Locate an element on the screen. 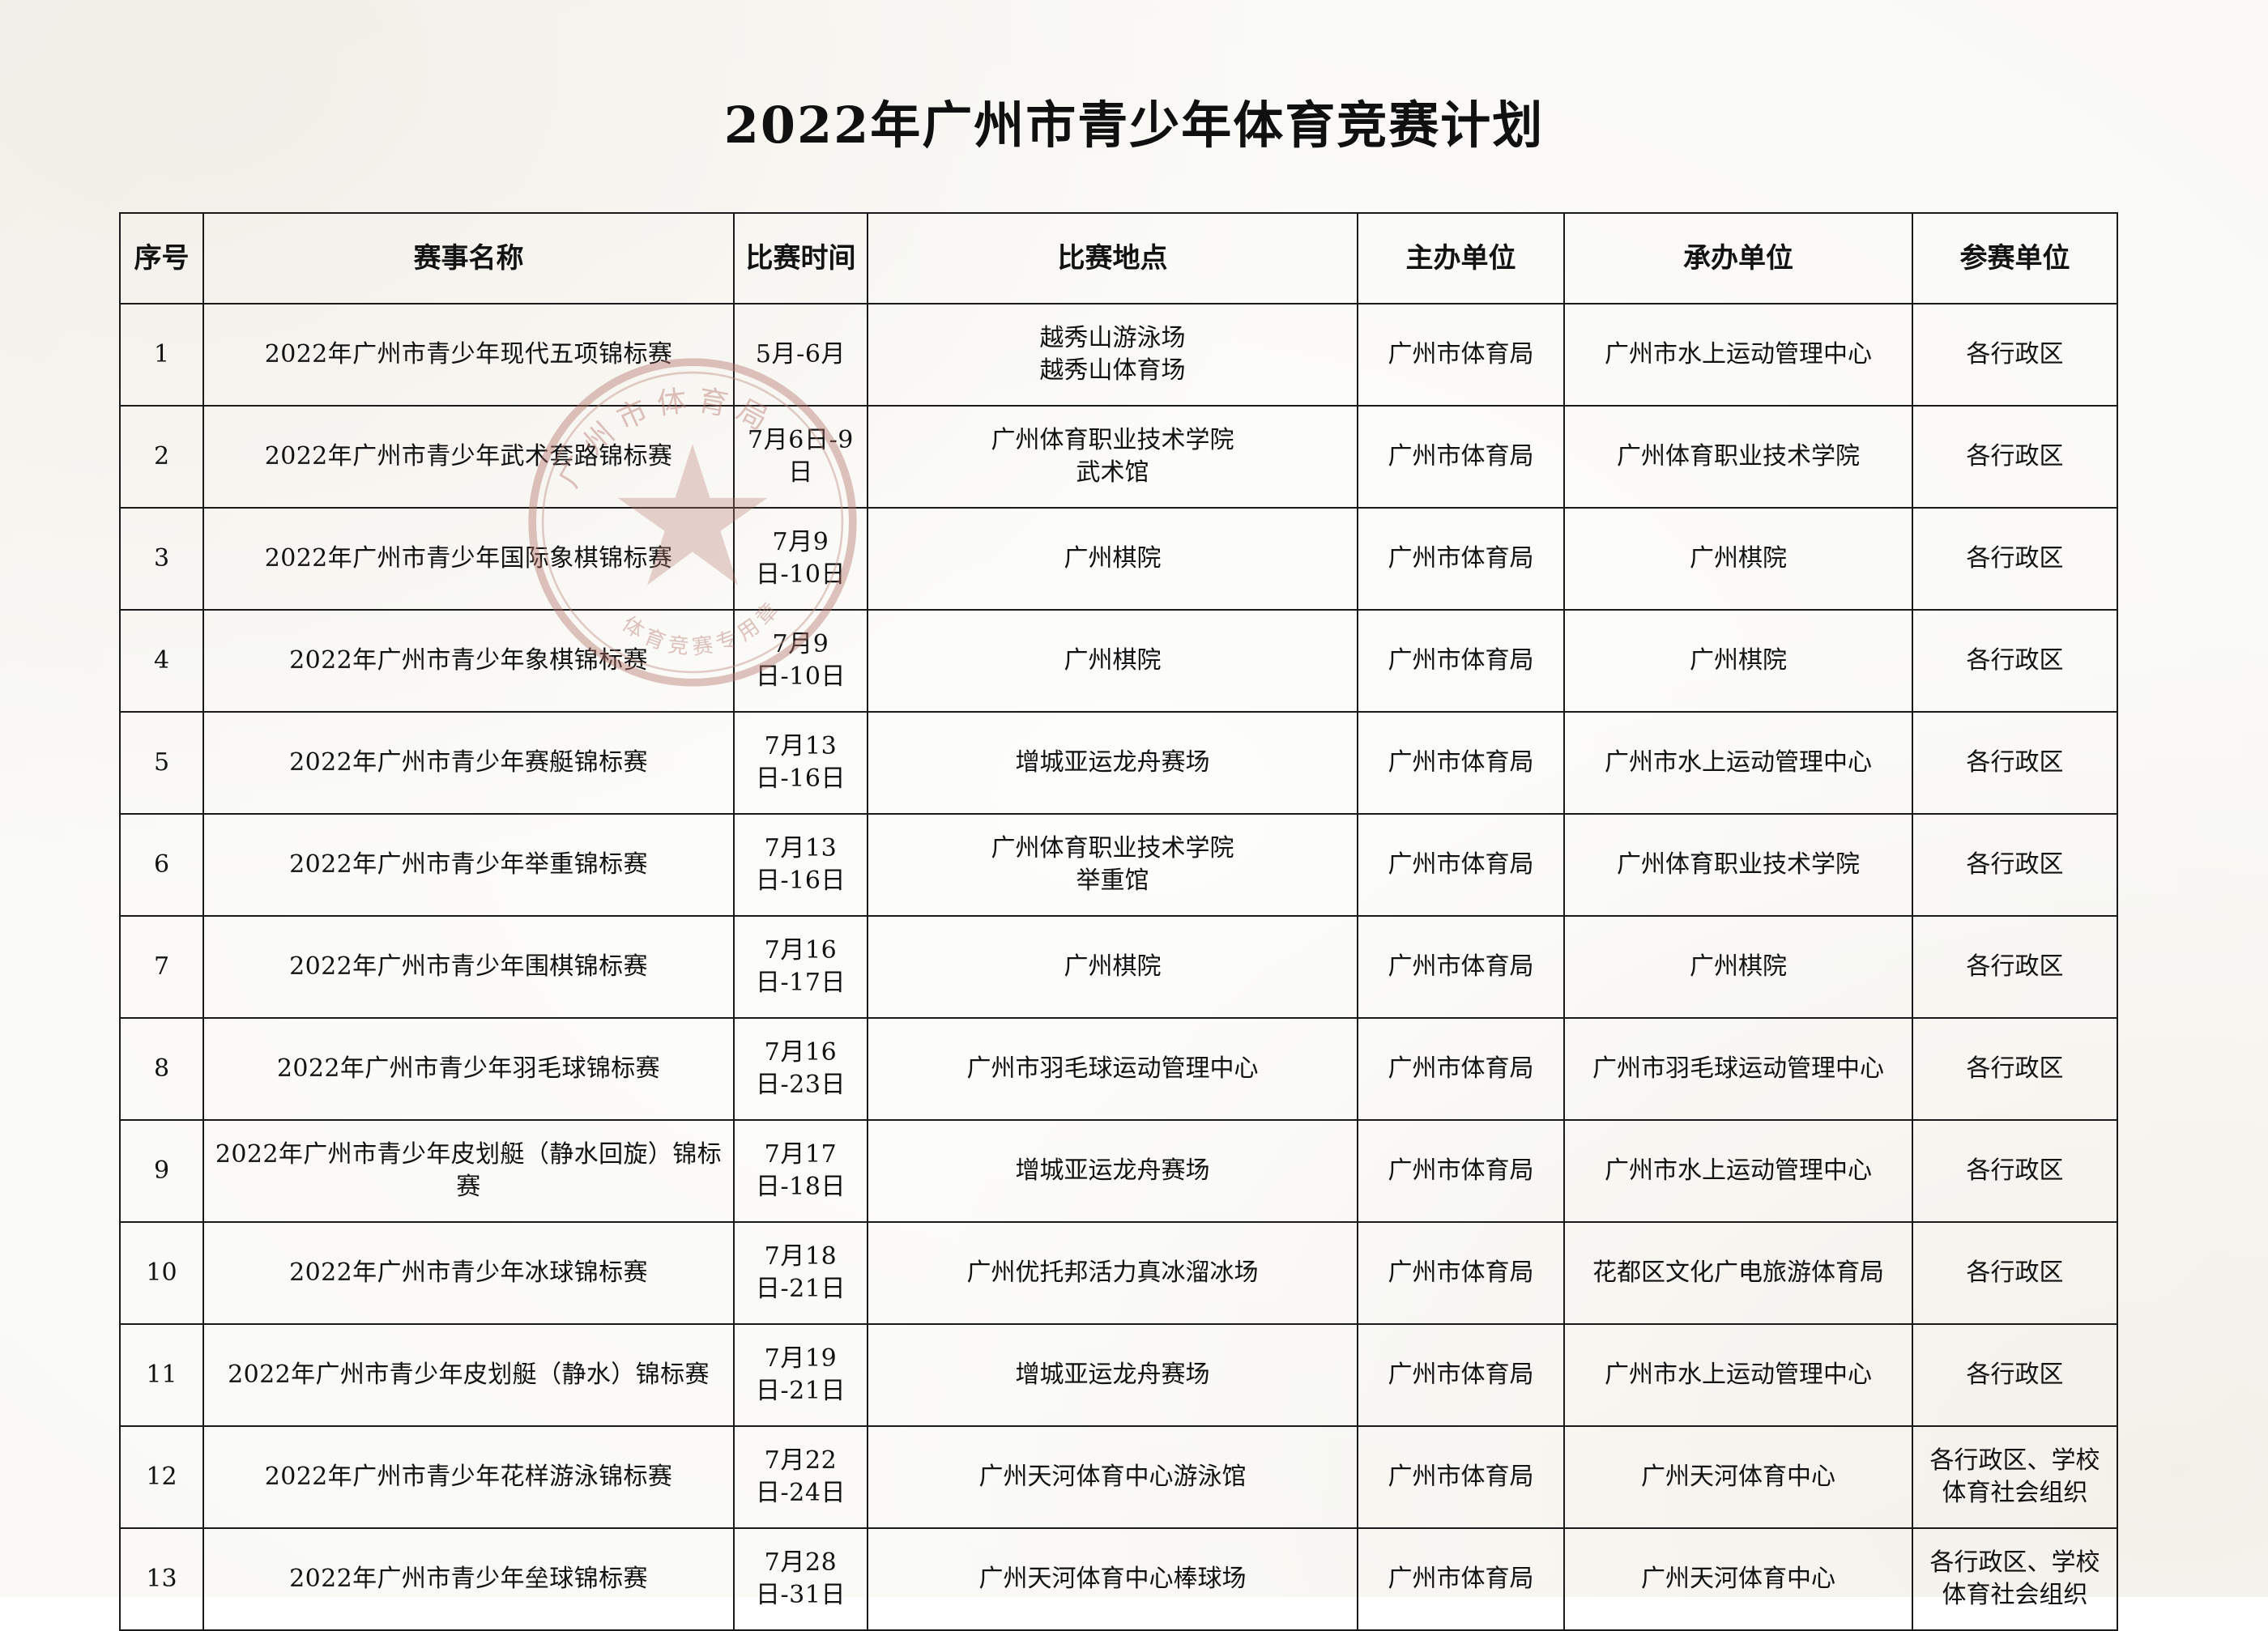 Image resolution: width=2268 pixels, height=1631 pixels. cell-host: 广州市水上运动管理中心 is located at coordinates (1738, 763).